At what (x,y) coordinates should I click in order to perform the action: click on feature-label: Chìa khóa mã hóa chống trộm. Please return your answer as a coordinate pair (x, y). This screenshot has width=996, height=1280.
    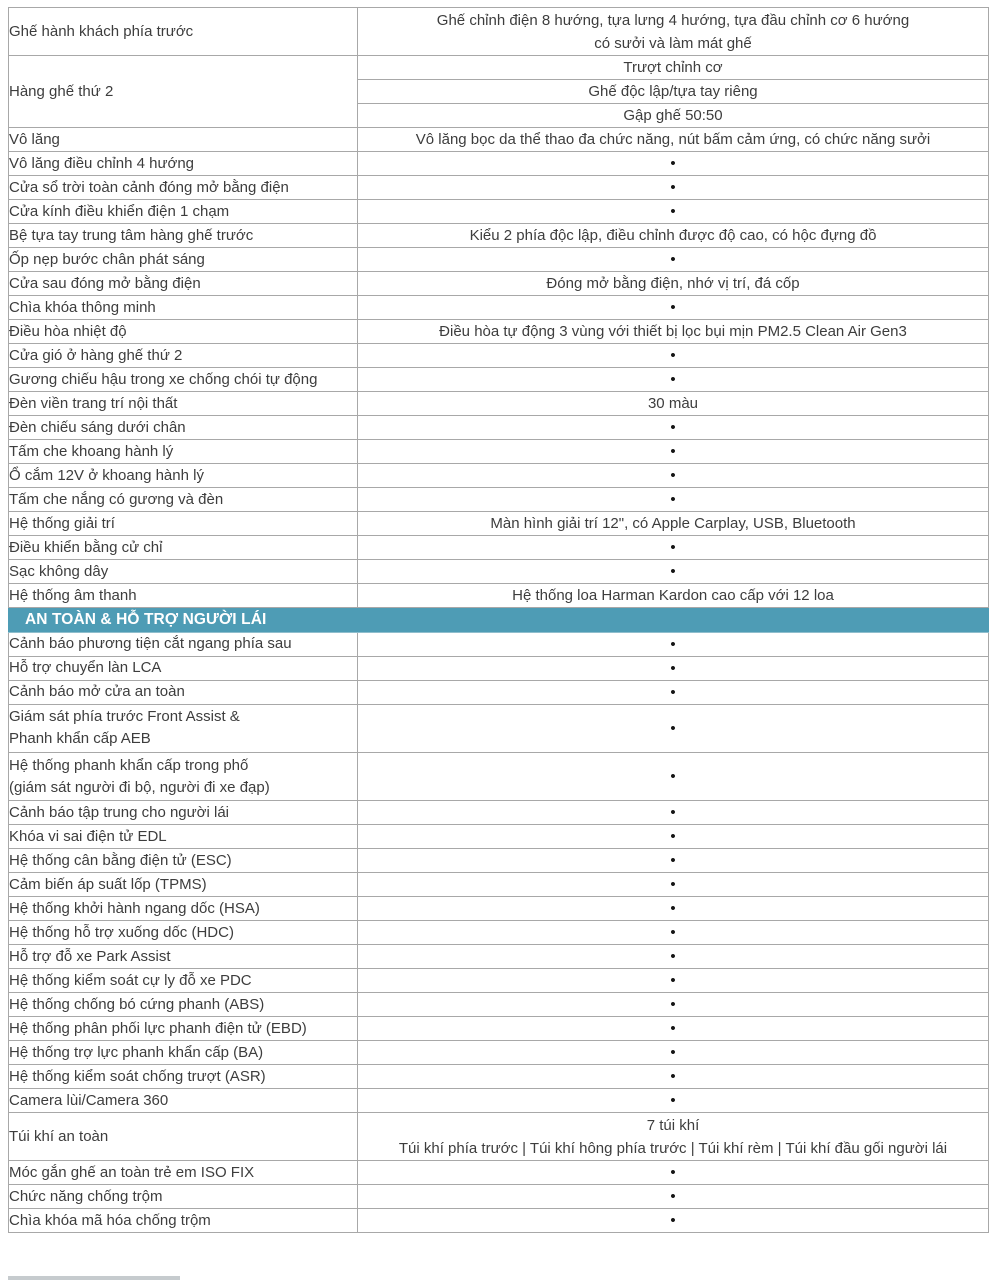
    Looking at the image, I should click on (110, 1220).